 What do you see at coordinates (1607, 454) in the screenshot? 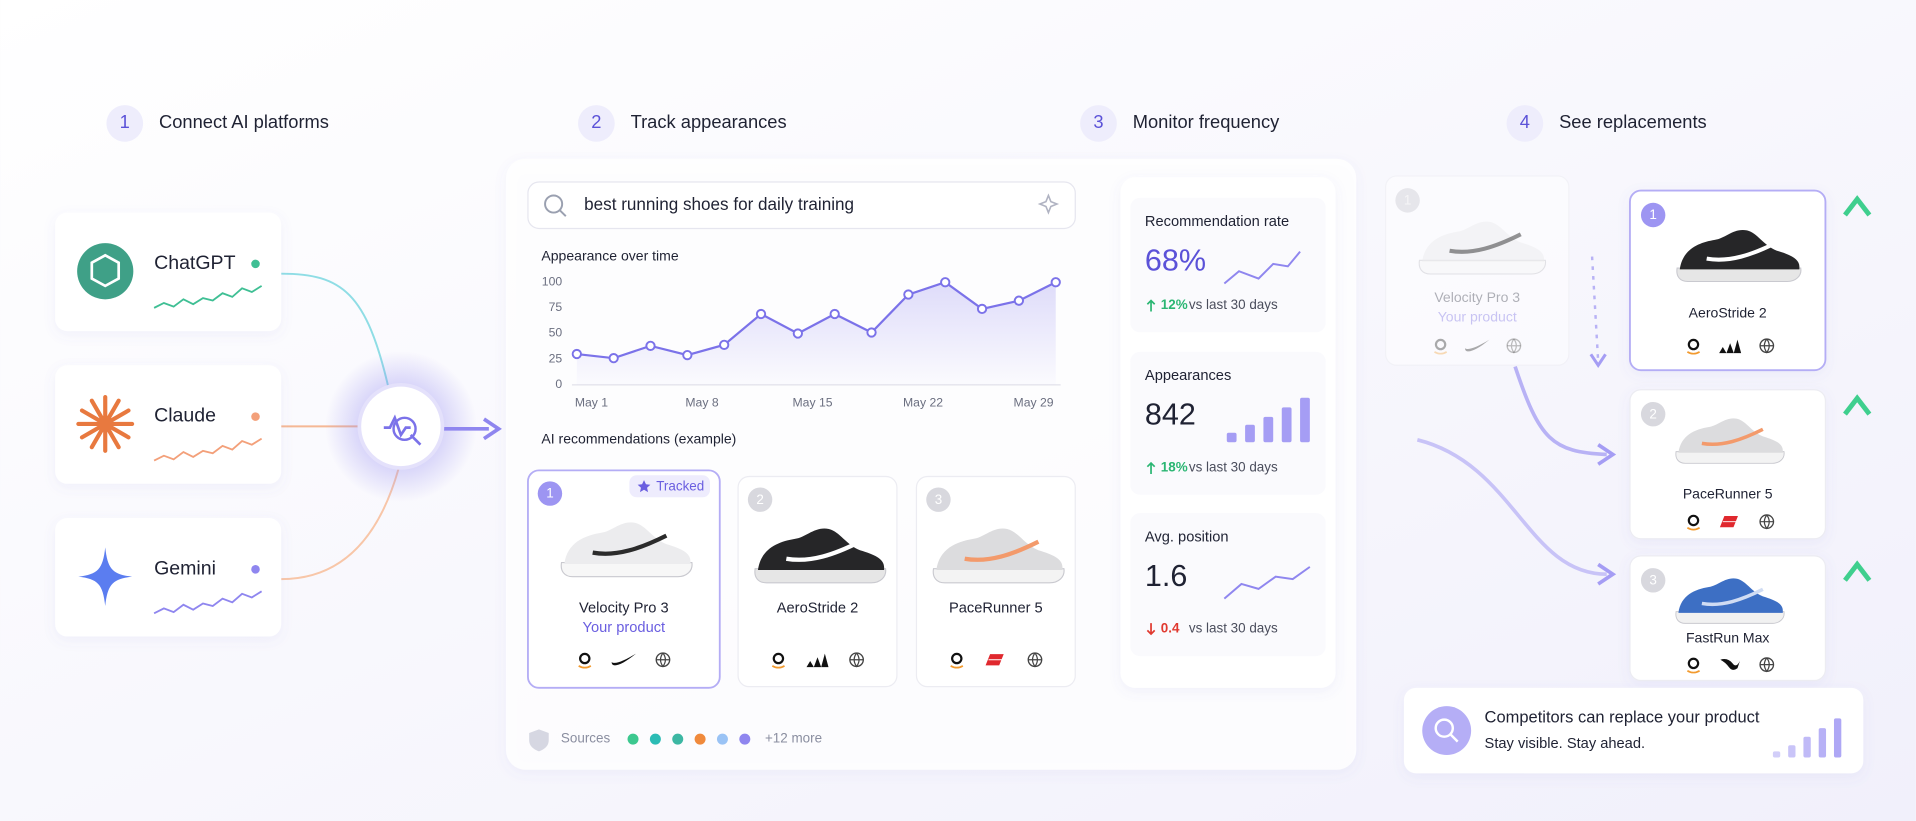
I see `flow-arrowhead` at bounding box center [1607, 454].